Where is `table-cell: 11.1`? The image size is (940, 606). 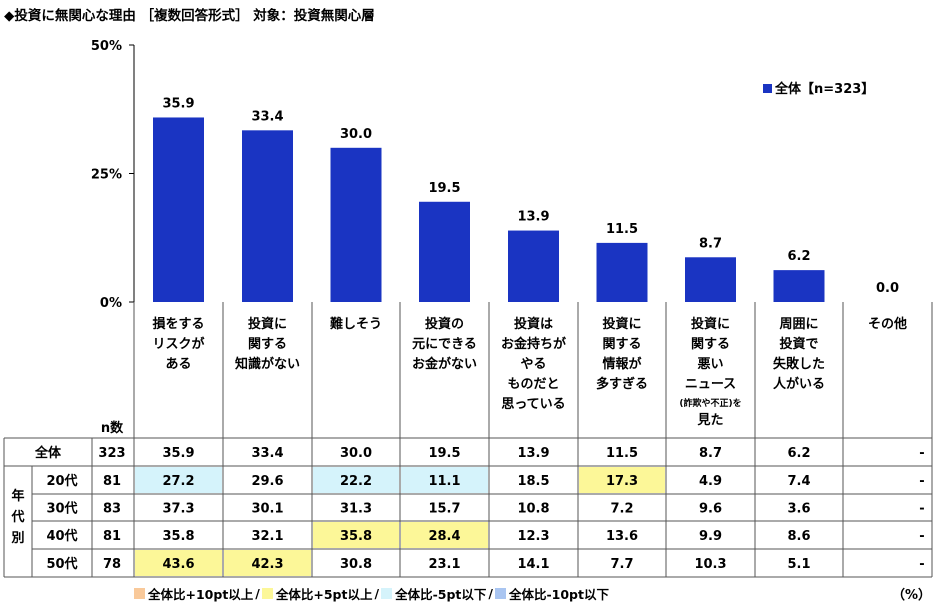
table-cell: 11.1 is located at coordinates (444, 481).